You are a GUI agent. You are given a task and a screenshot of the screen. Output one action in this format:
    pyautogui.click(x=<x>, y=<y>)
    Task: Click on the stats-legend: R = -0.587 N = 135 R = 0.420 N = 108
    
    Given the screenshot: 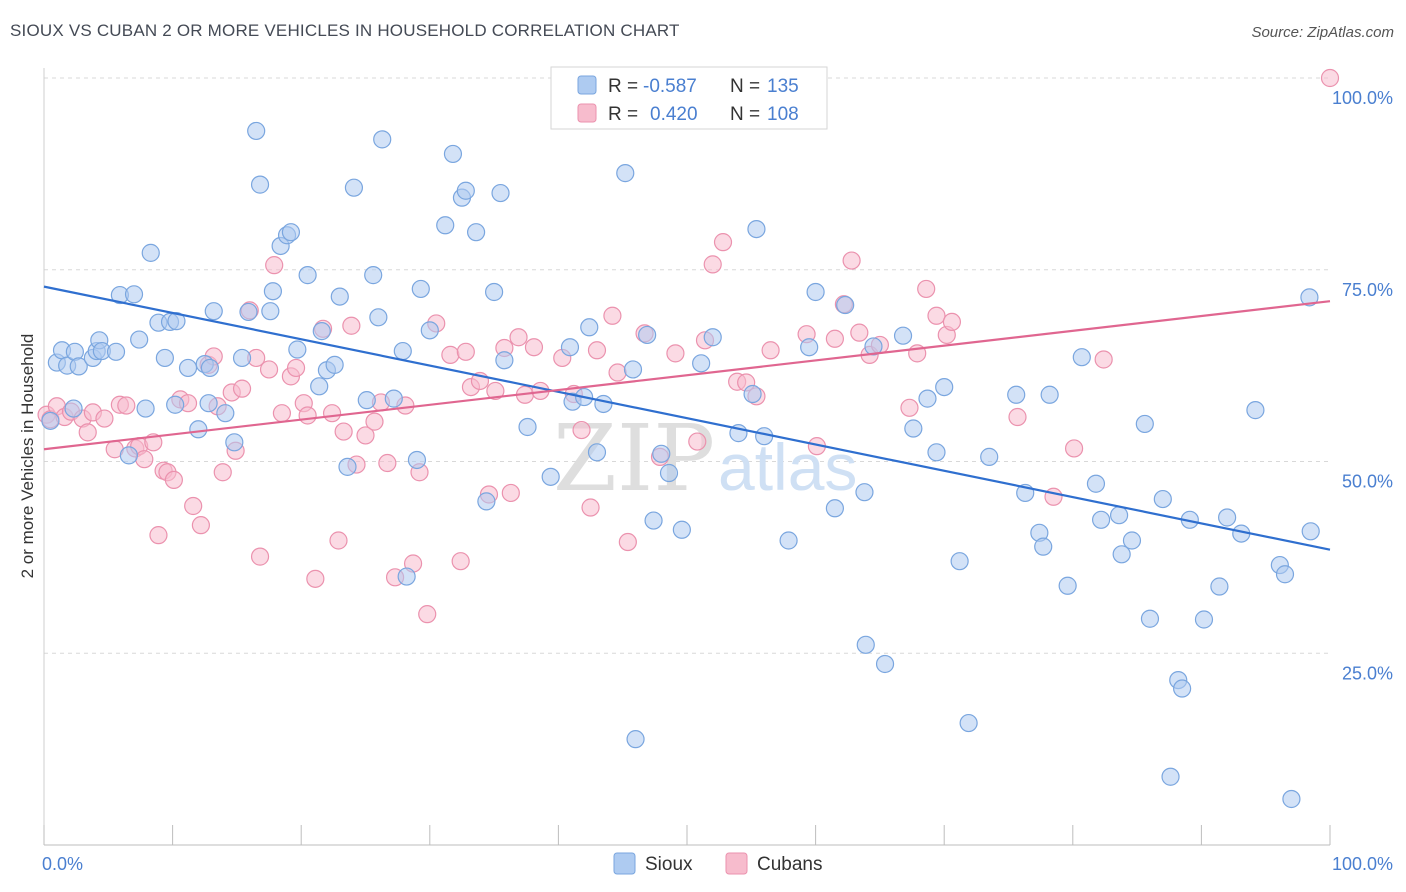 What is the action you would take?
    pyautogui.click(x=689, y=98)
    